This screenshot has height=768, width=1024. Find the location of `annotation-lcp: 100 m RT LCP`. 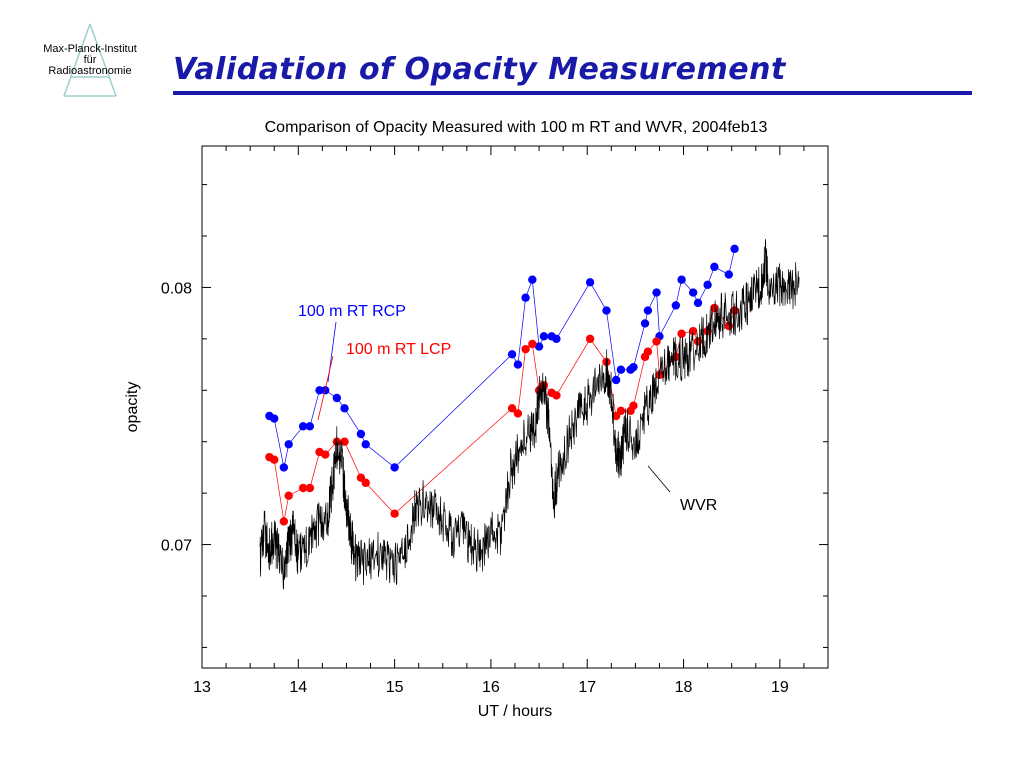

annotation-lcp: 100 m RT LCP is located at coordinates (398, 349).